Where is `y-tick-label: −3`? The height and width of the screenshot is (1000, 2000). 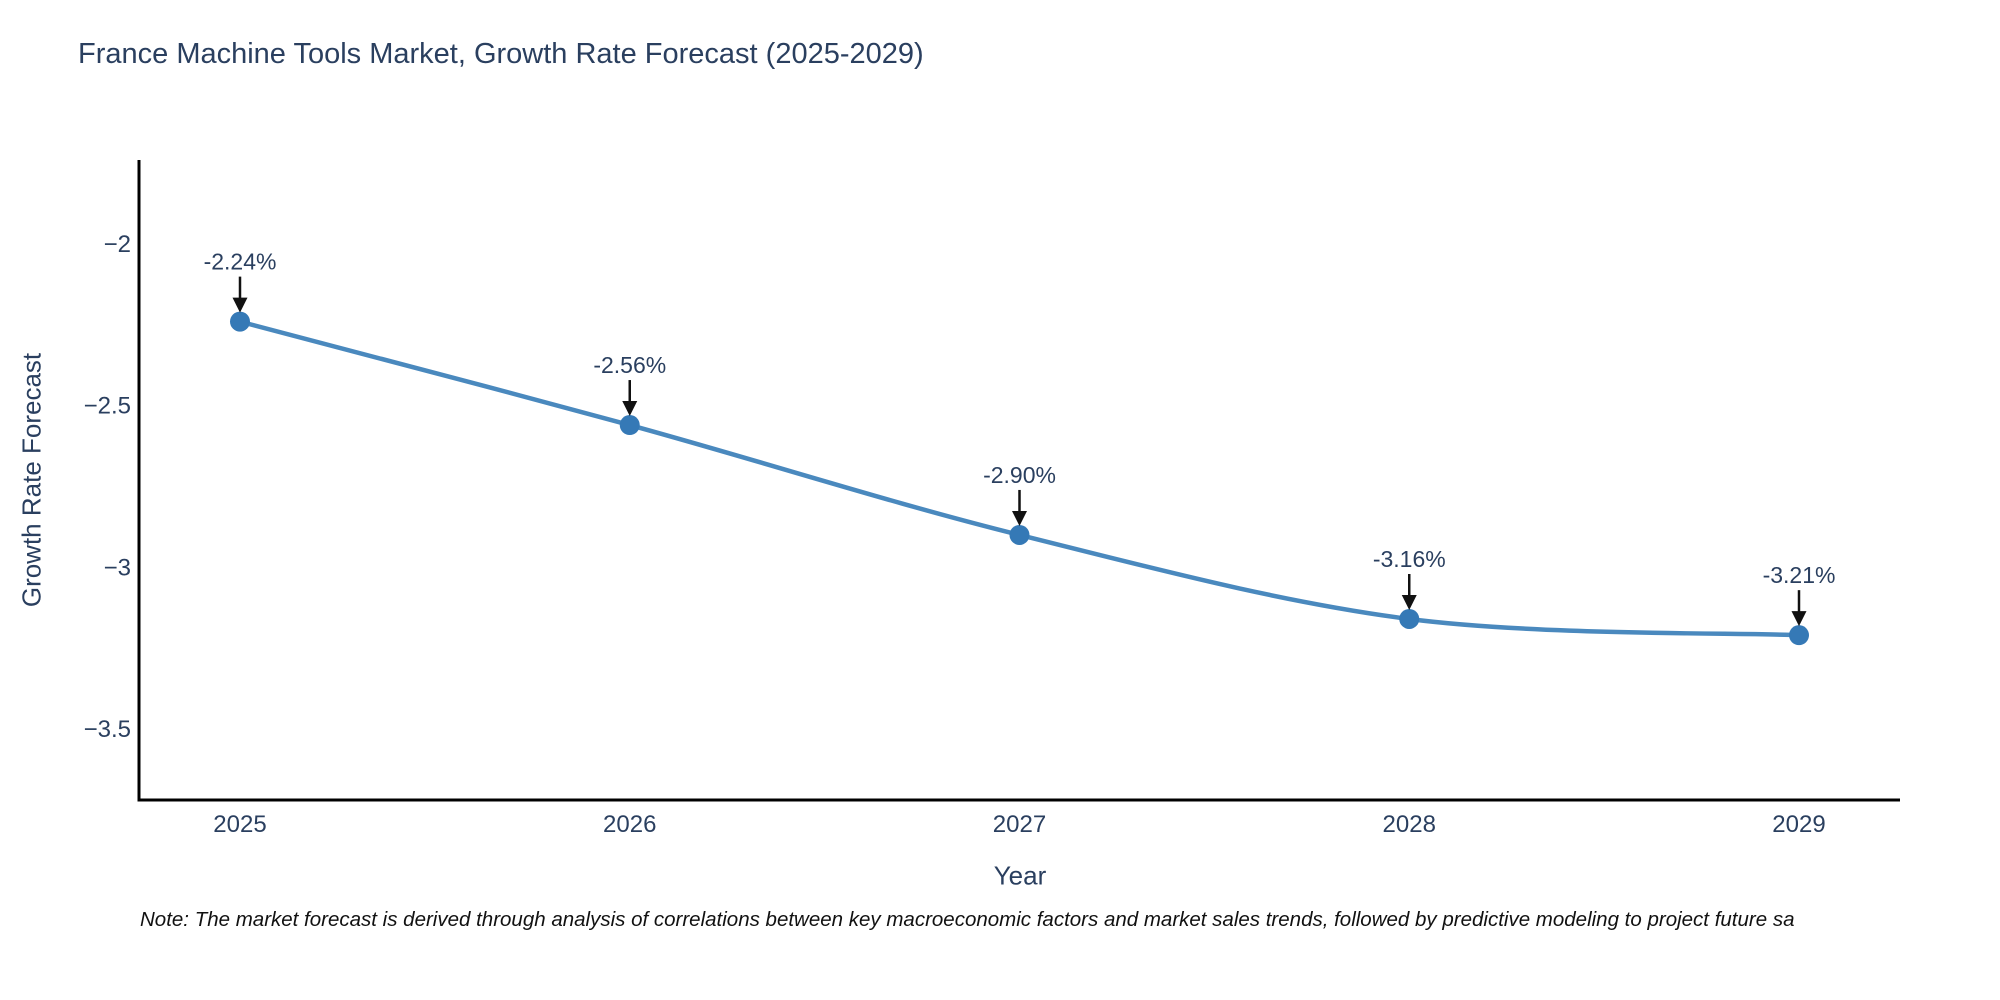 y-tick-label: −3 is located at coordinates (117, 567).